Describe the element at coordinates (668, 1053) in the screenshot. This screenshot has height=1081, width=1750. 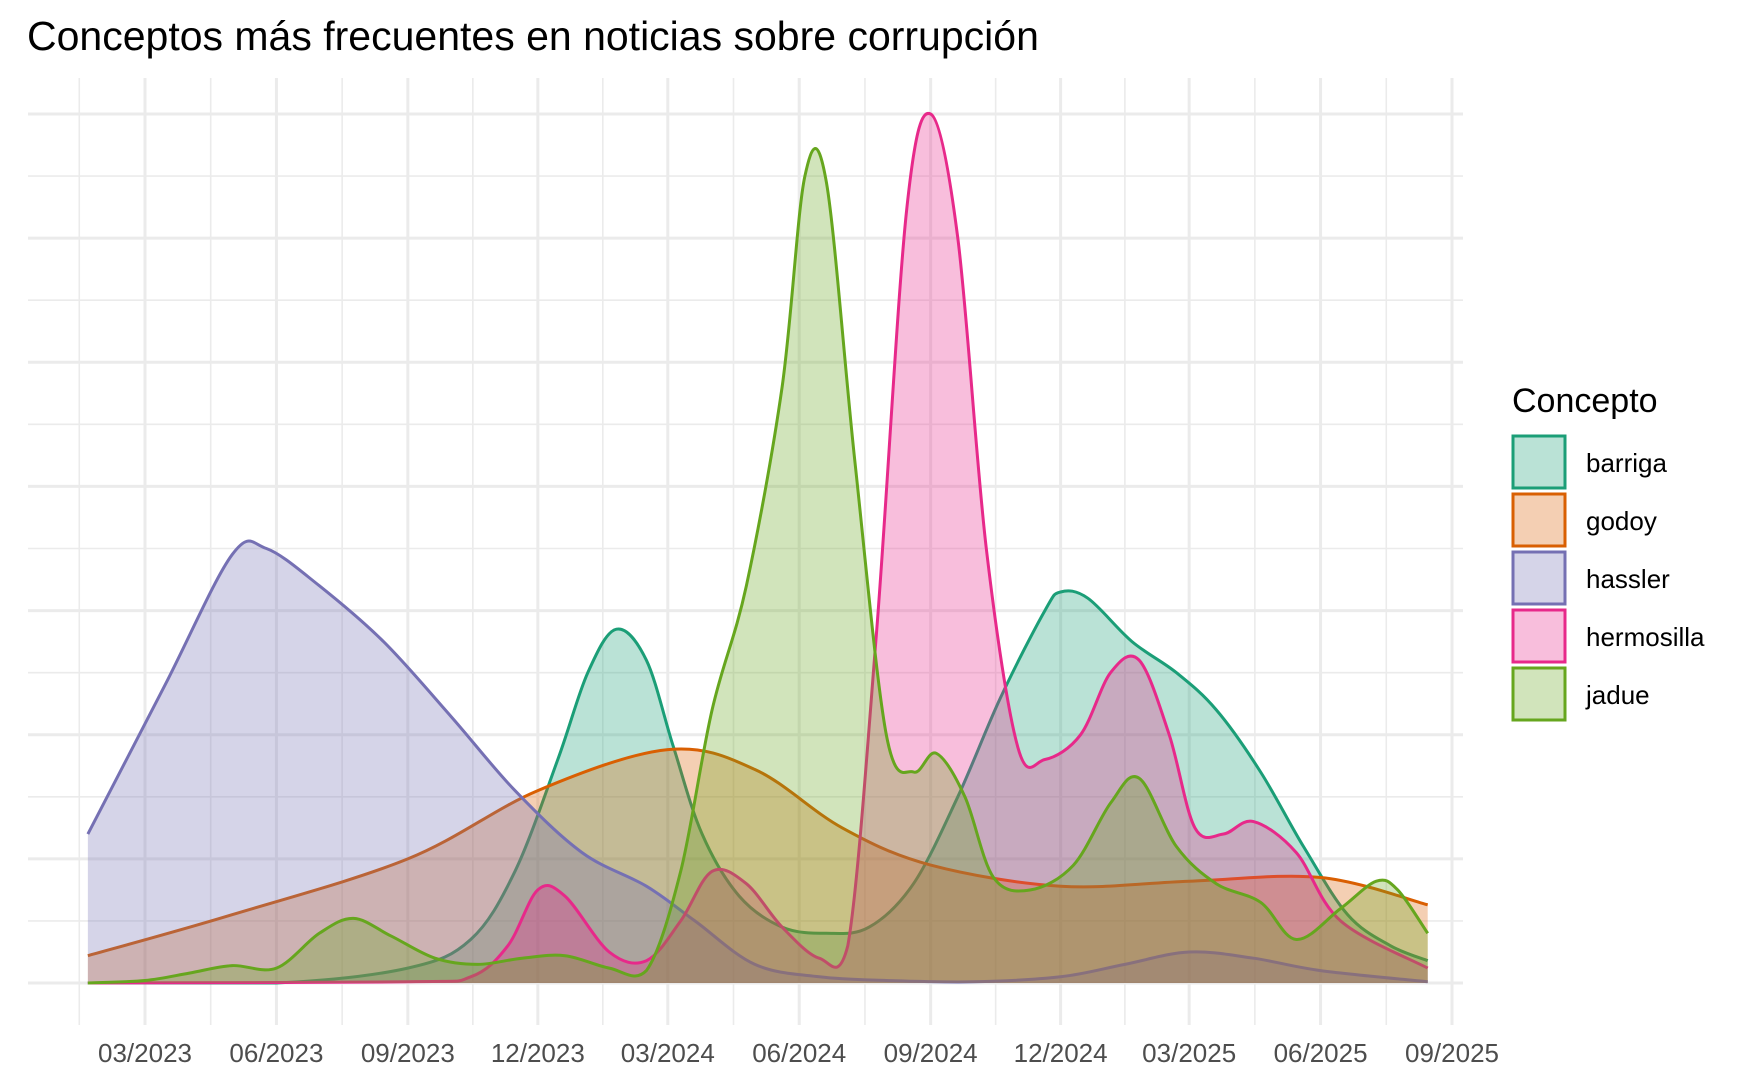
I see `x-tick-label: 03/2024` at that location.